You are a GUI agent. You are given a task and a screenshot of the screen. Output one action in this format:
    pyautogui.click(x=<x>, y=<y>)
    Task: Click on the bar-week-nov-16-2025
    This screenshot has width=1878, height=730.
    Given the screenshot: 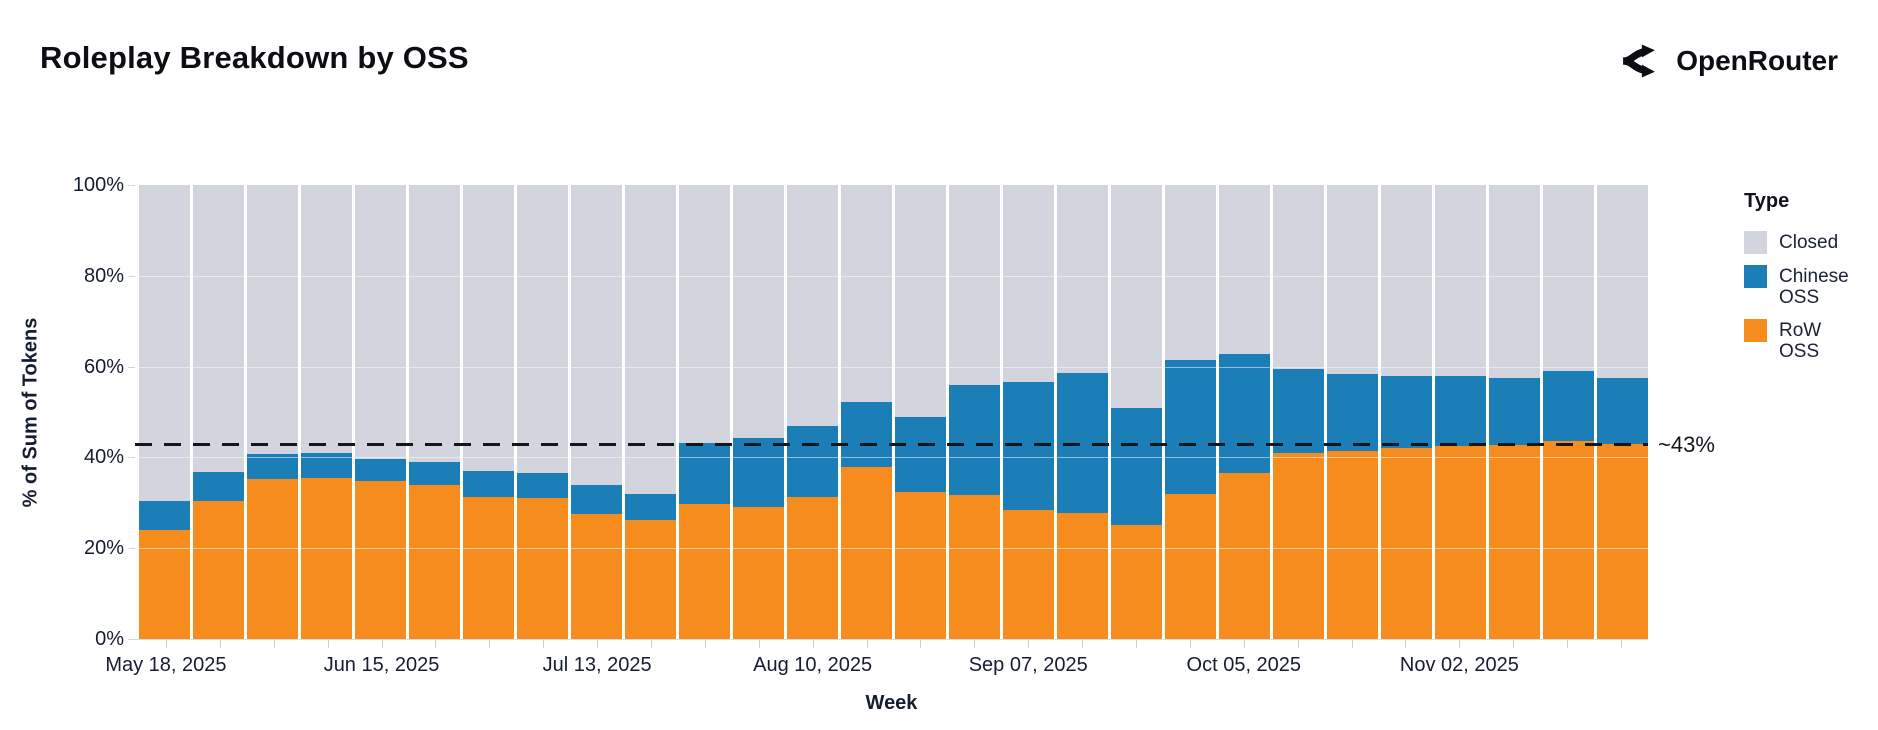 What is the action you would take?
    pyautogui.click(x=1568, y=412)
    